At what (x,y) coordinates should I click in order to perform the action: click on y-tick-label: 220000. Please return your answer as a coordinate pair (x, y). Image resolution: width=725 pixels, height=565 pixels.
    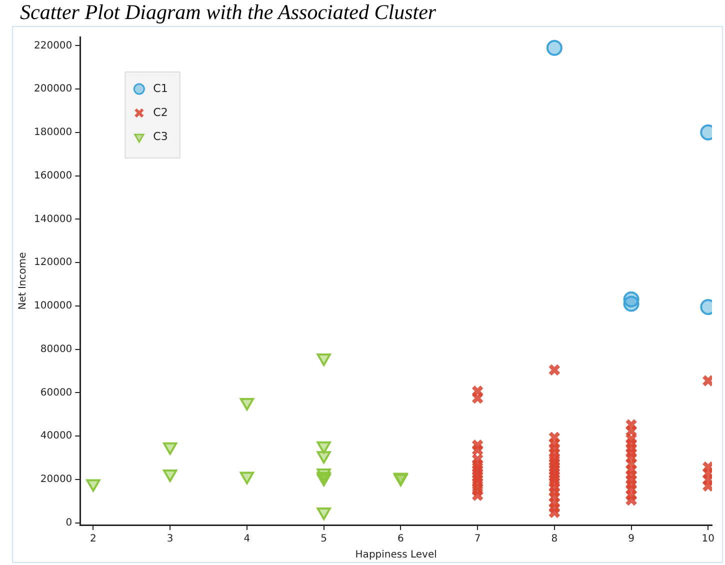
    Looking at the image, I should click on (53, 46).